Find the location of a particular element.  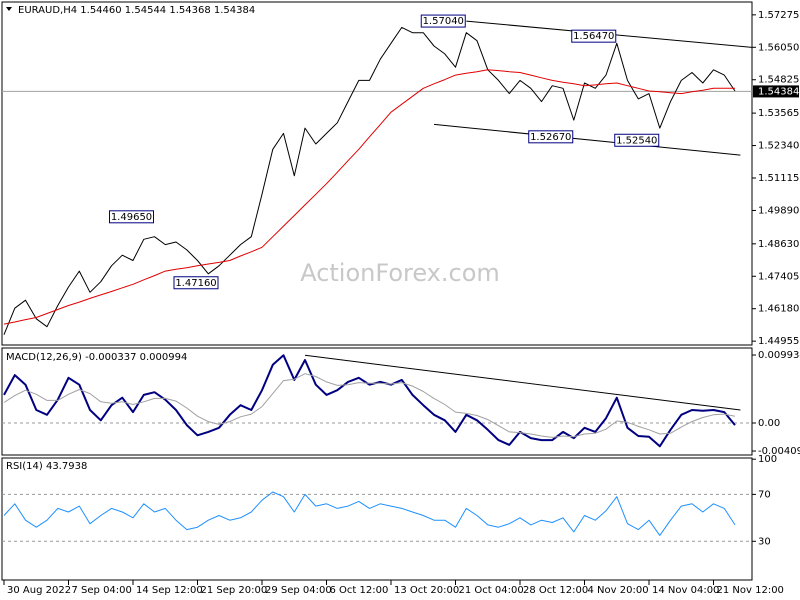

price-label: 1.47160 is located at coordinates (195, 283).